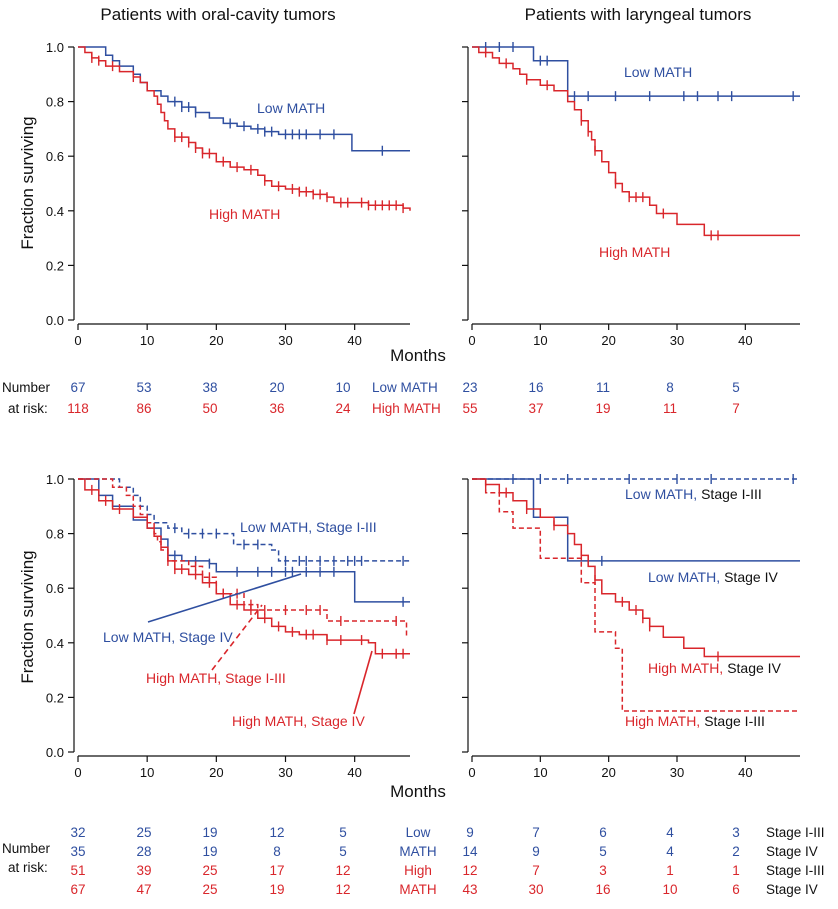 The width and height of the screenshot is (838, 909). Describe the element at coordinates (343, 408) in the screenshot. I see `risk-top-oral-high-cell: 24` at that location.